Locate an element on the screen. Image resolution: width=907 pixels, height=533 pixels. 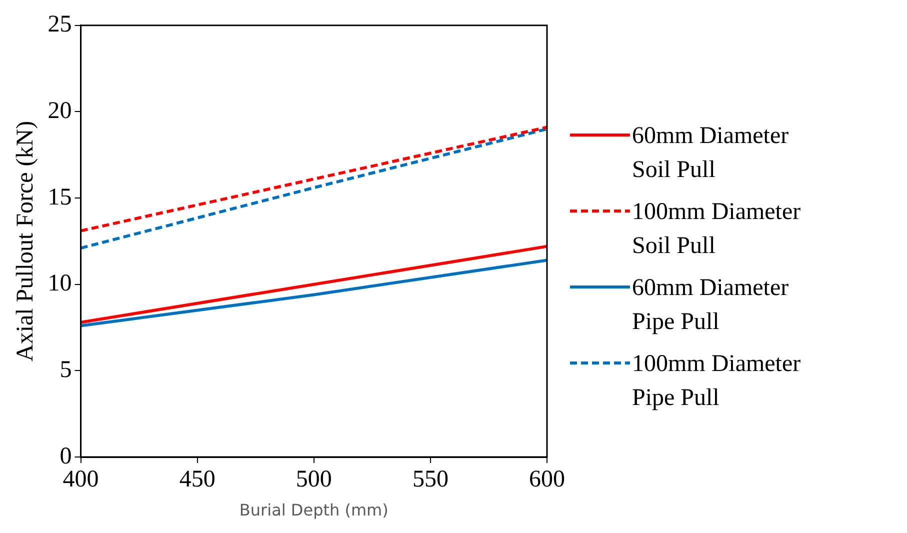
x-tick-label: 550 is located at coordinates (430, 479).